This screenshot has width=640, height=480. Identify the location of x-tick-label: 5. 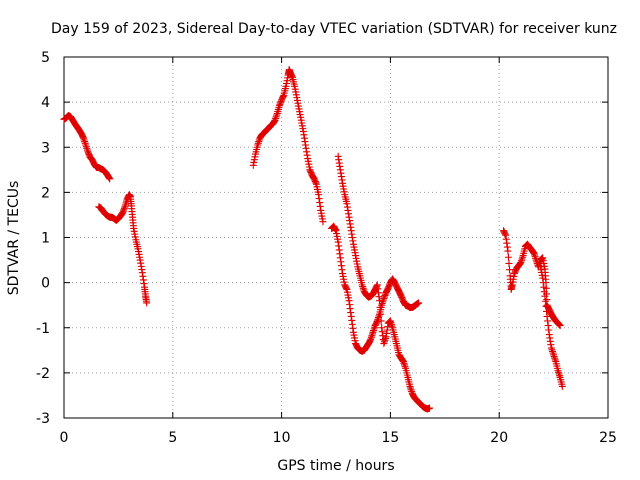
(172, 438).